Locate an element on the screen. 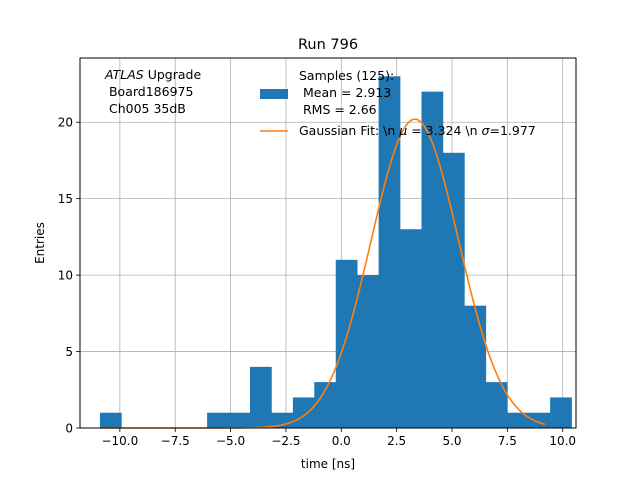 The image size is (640, 480). legend-fit-prefix: Gaussian Fit: \n is located at coordinates (349, 130).